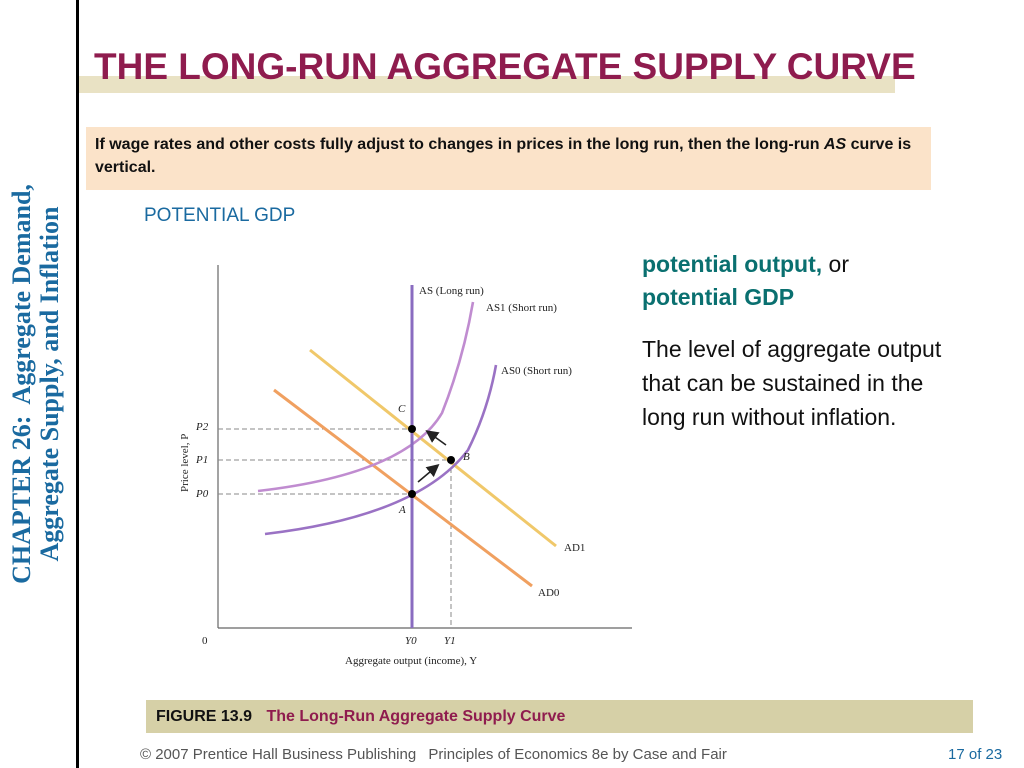 This screenshot has height=768, width=1024. I want to click on x-axis-label: Aggregate output (income), Y, so click(411, 661).